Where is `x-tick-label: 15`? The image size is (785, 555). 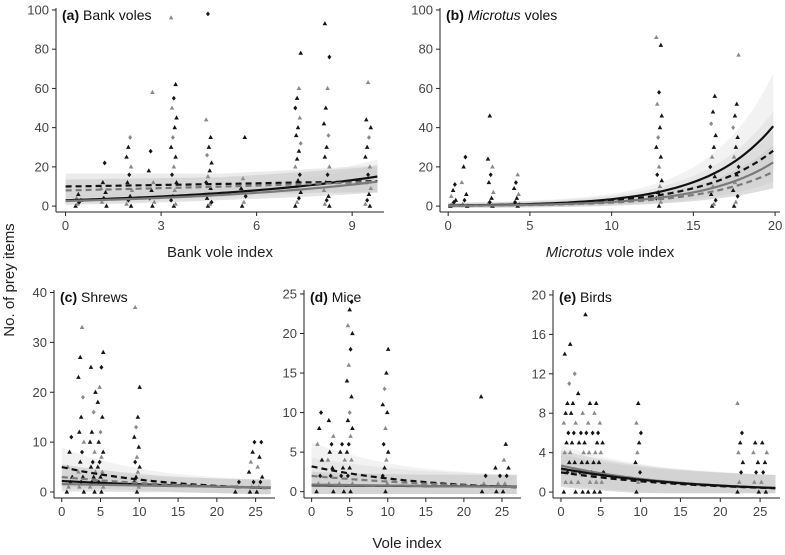 x-tick-label: 15 is located at coordinates (426, 511).